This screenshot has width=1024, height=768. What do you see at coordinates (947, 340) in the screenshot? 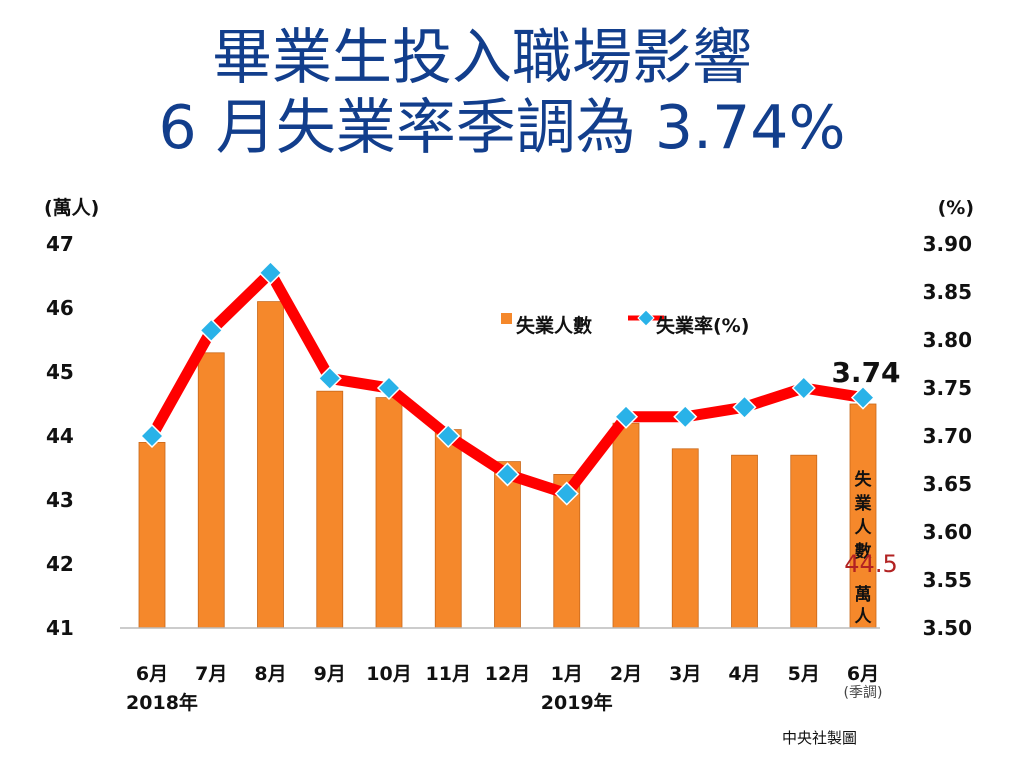
I see `y-right-tick-label: 3.80` at bounding box center [947, 340].